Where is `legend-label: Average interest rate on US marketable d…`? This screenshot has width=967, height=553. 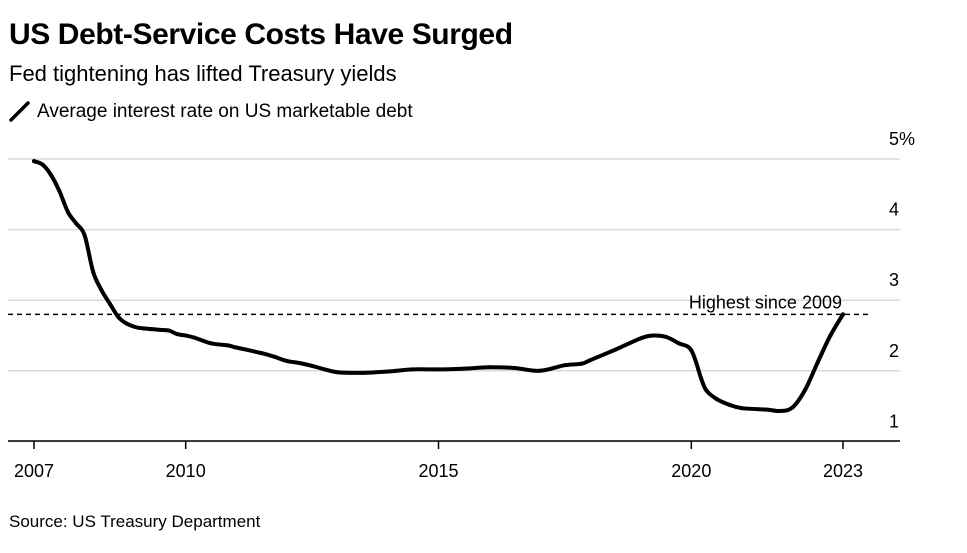
legend-label: Average interest rate on US marketable d… is located at coordinates (225, 111).